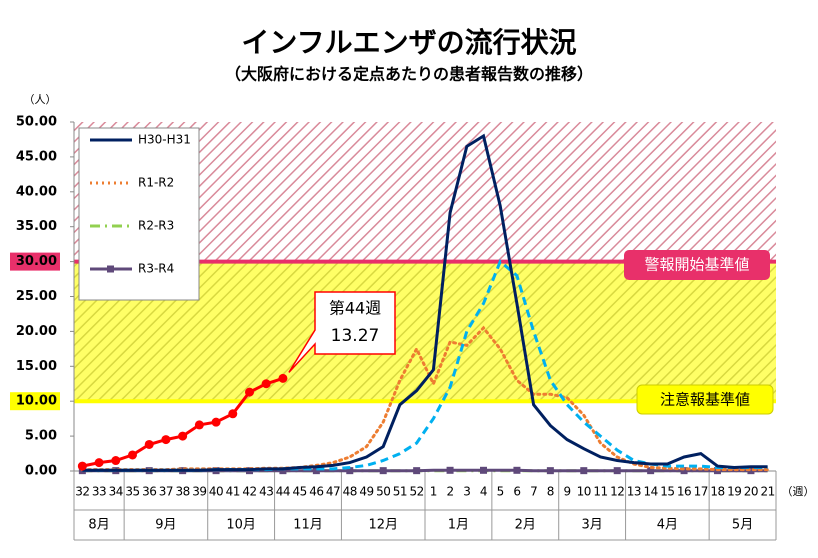 The image size is (818, 558). Describe the element at coordinates (417, 492) in the screenshot. I see `x-tick-label: 52` at that location.